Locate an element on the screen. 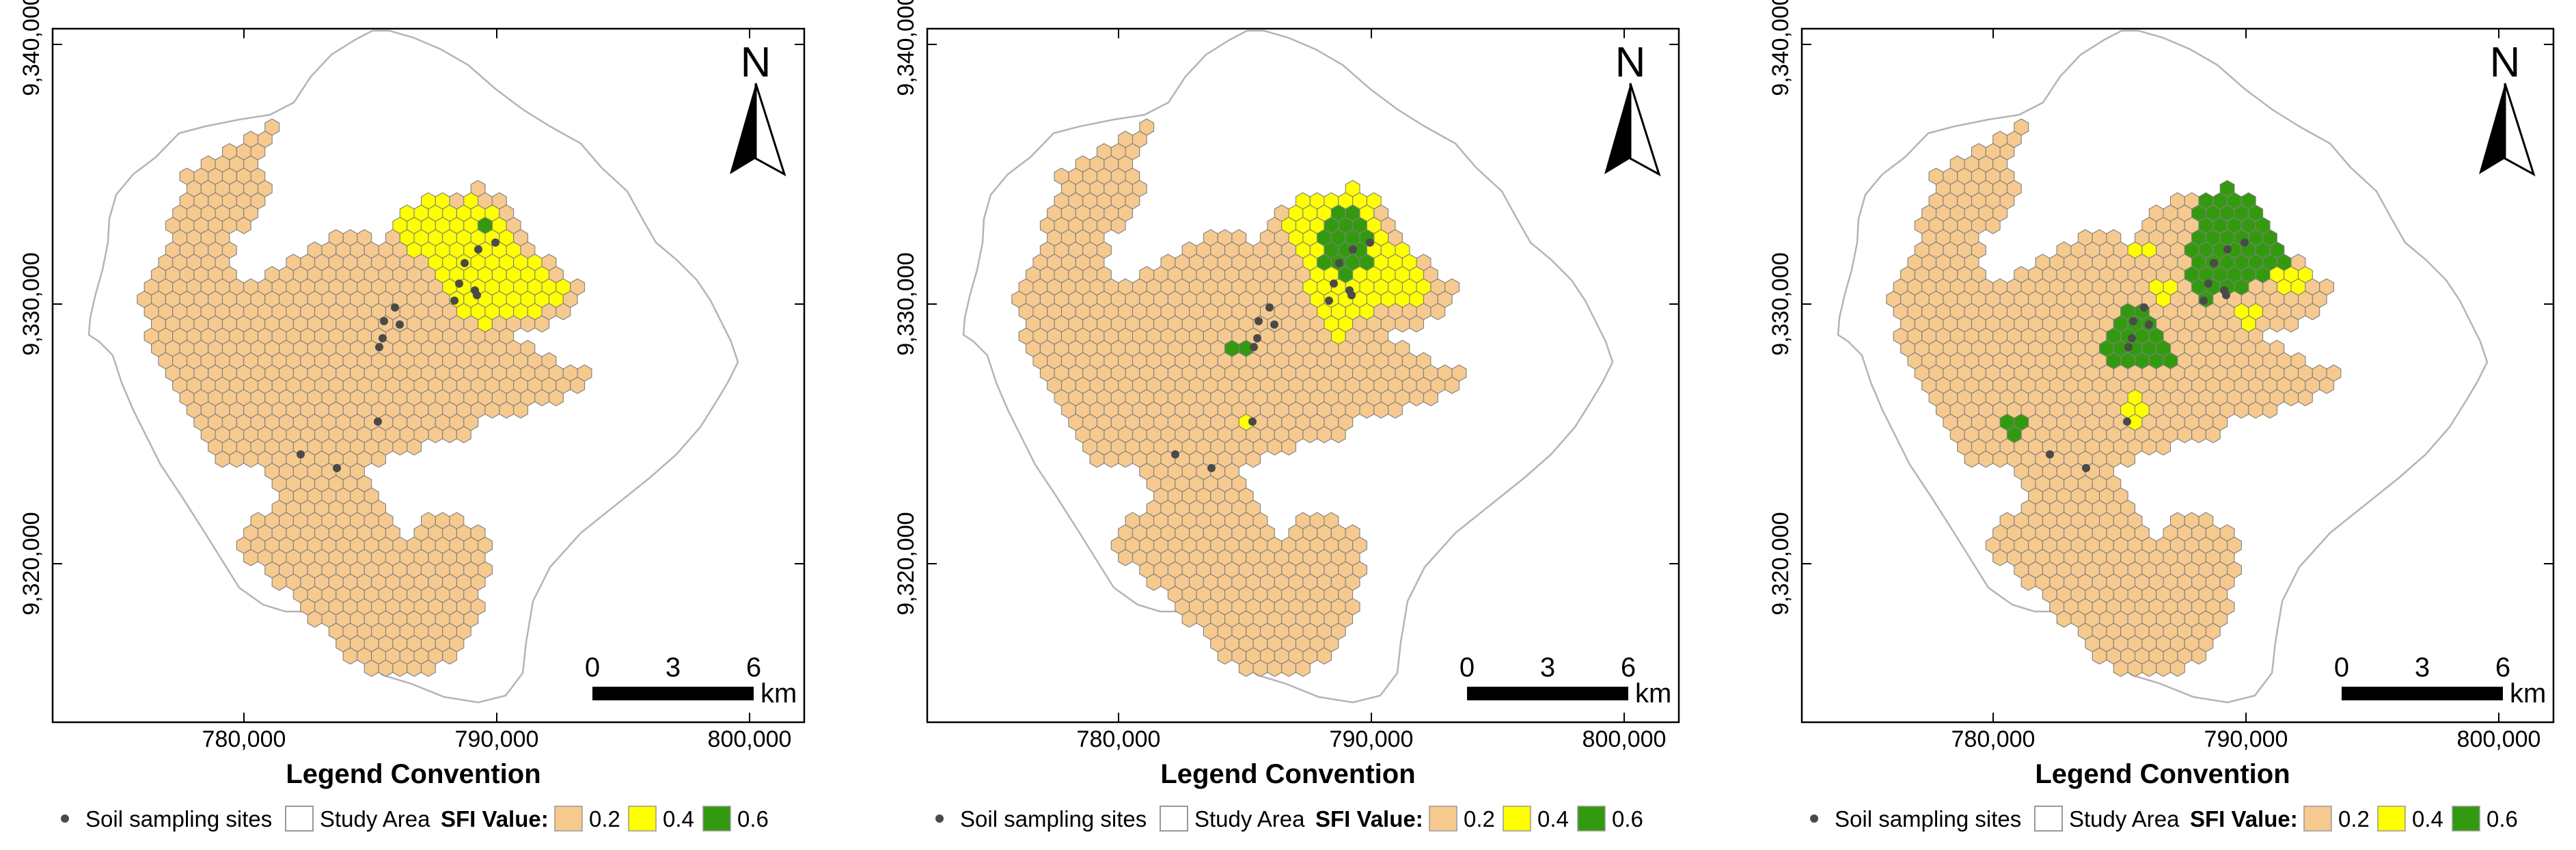 This screenshot has width=2576, height=850. scale-bar-unit: km is located at coordinates (2528, 693).